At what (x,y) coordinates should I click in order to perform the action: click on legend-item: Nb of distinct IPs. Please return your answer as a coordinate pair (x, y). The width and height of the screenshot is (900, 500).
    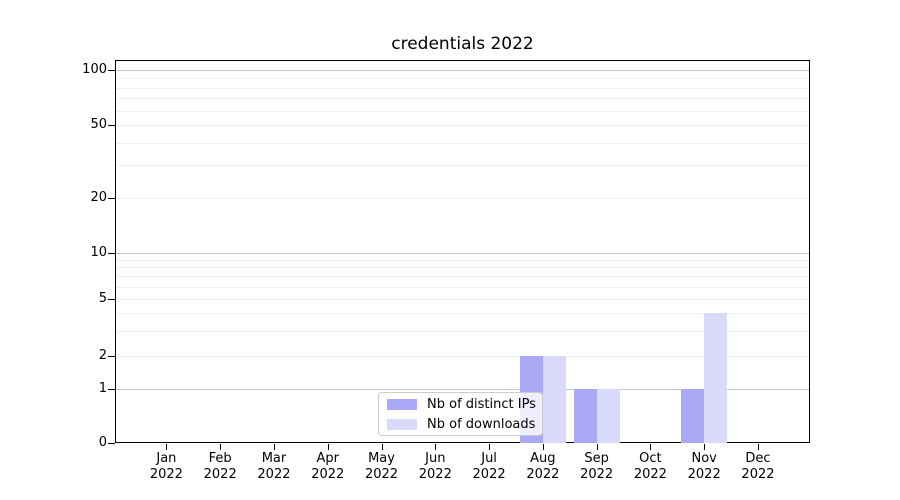
    Looking at the image, I should click on (461, 404).